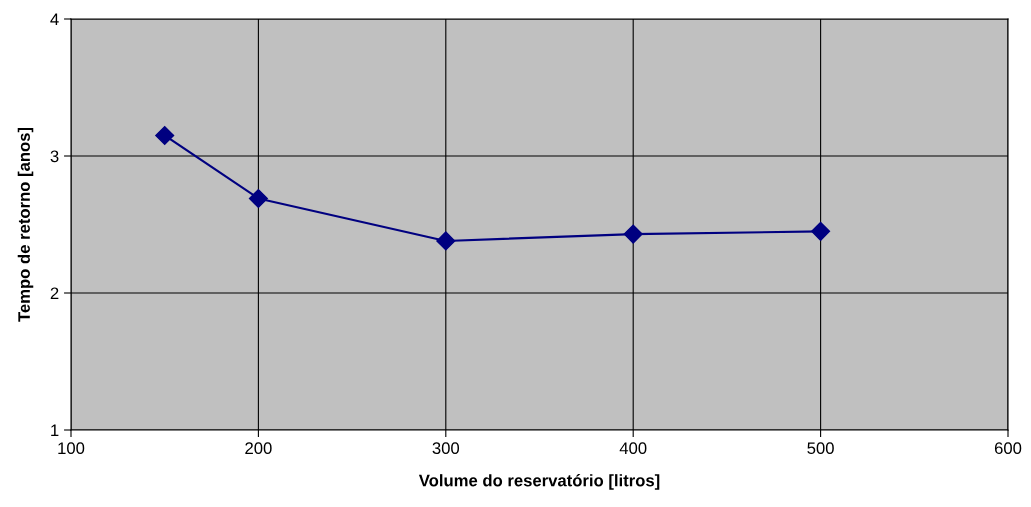 The width and height of the screenshot is (1031, 507). I want to click on y-tick-label: 2, so click(54, 293).